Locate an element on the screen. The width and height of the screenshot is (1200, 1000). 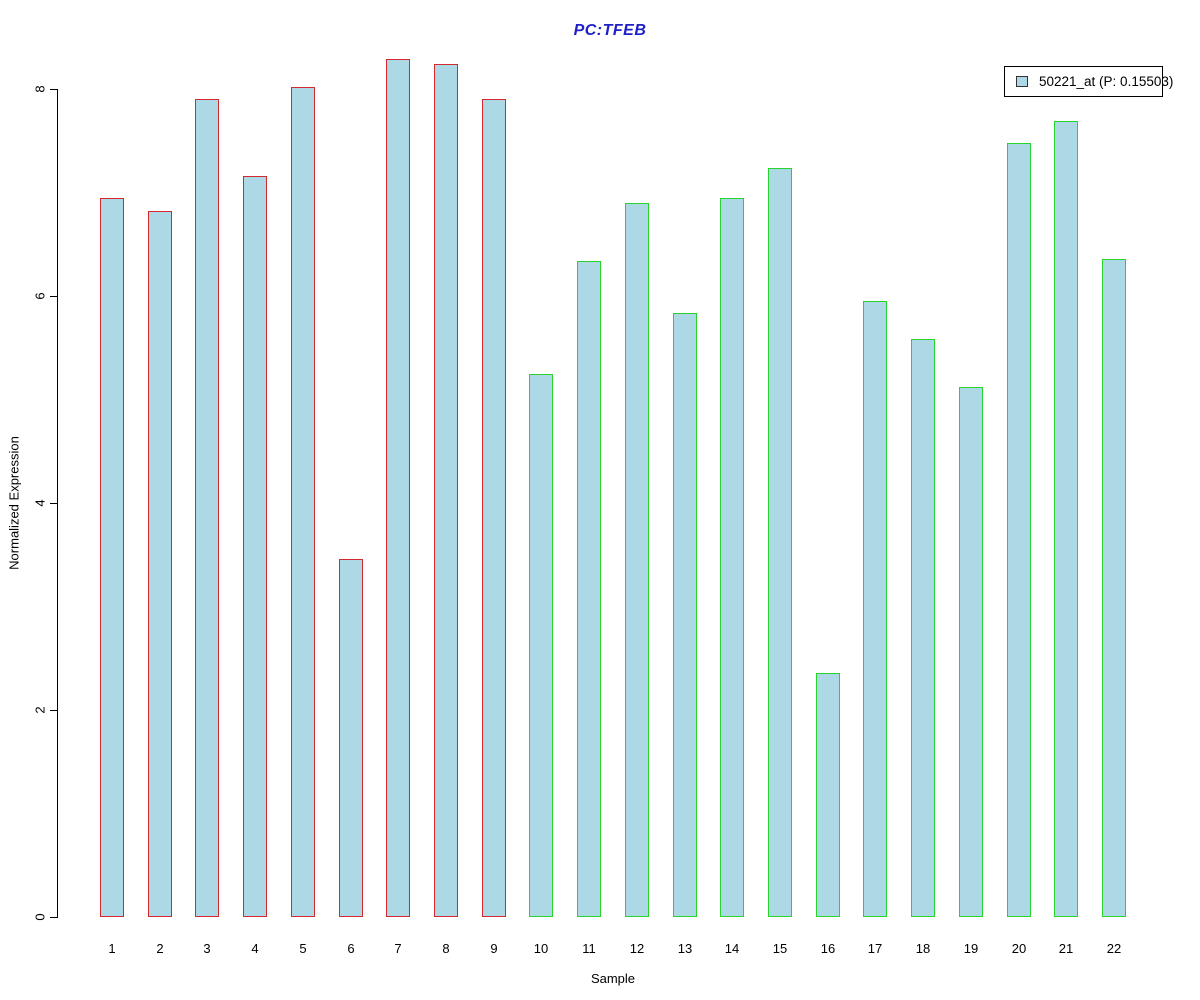
x-tick-label: 19 is located at coordinates (971, 948).